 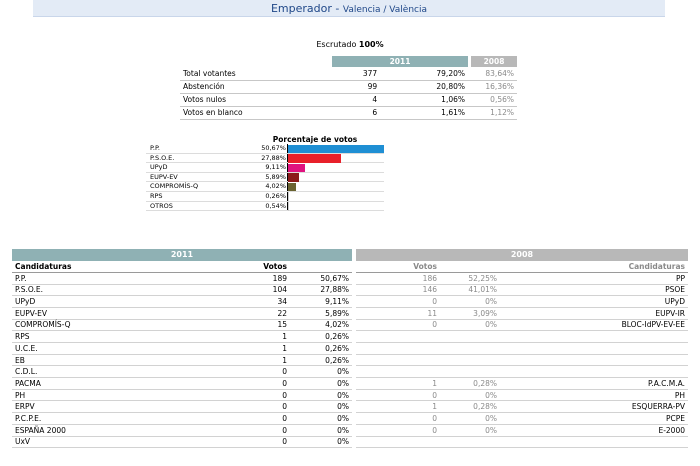 What do you see at coordinates (265, 168) in the screenshot?
I see `chart-bar-row: UPyD 9,11%` at bounding box center [265, 168].